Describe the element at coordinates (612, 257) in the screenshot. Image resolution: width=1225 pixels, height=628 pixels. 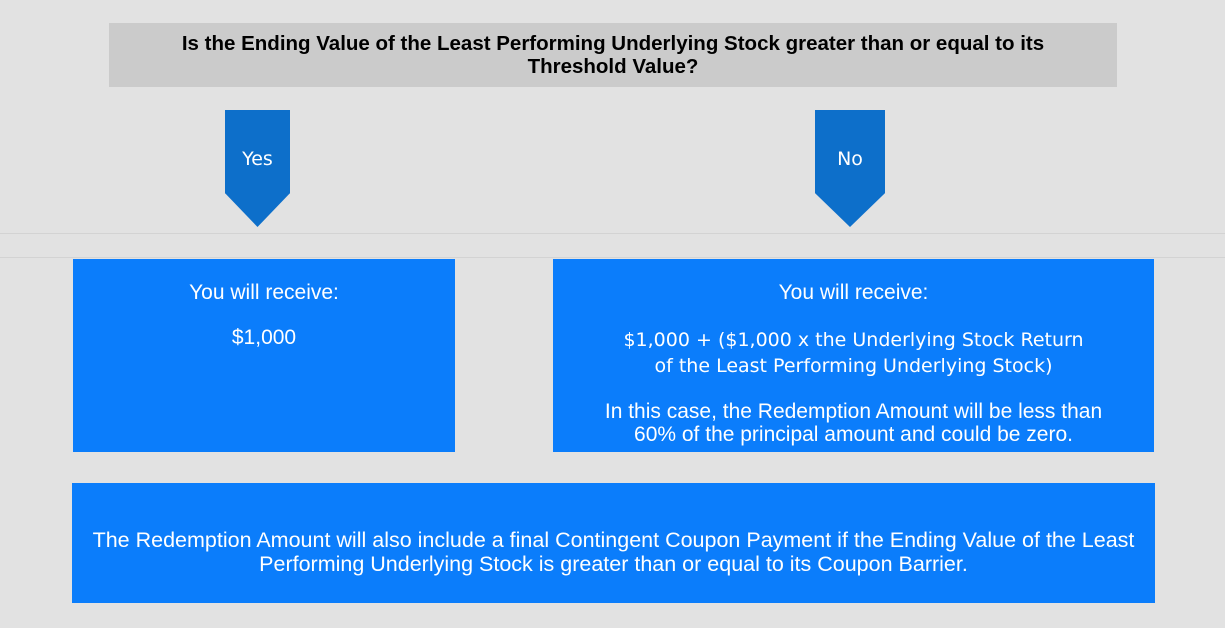
I see `divider-line-lower` at that location.